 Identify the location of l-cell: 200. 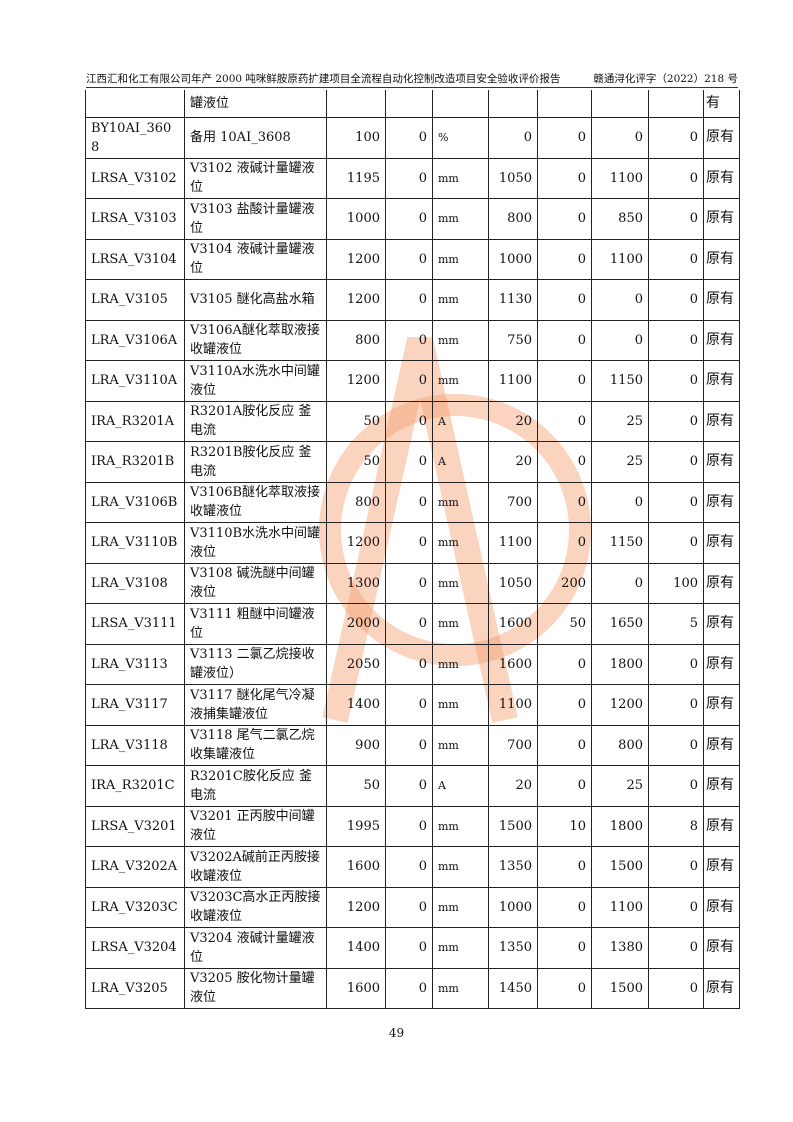
(564, 583).